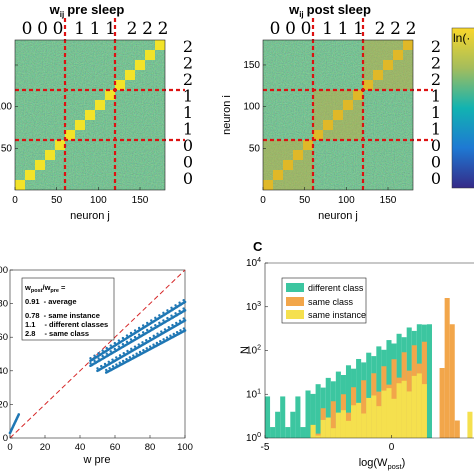 Image resolution: width=474 pixels, height=474 pixels. Describe the element at coordinates (4, 304) in the screenshot. I see `y-tick-label: 80` at that location.